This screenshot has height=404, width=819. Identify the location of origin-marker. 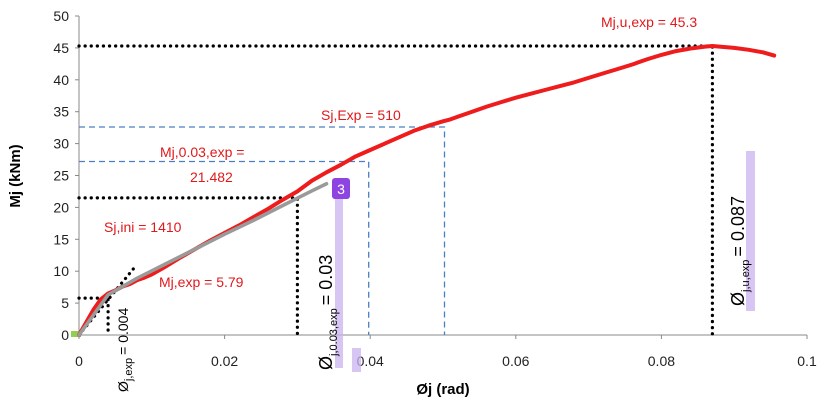
(76, 334).